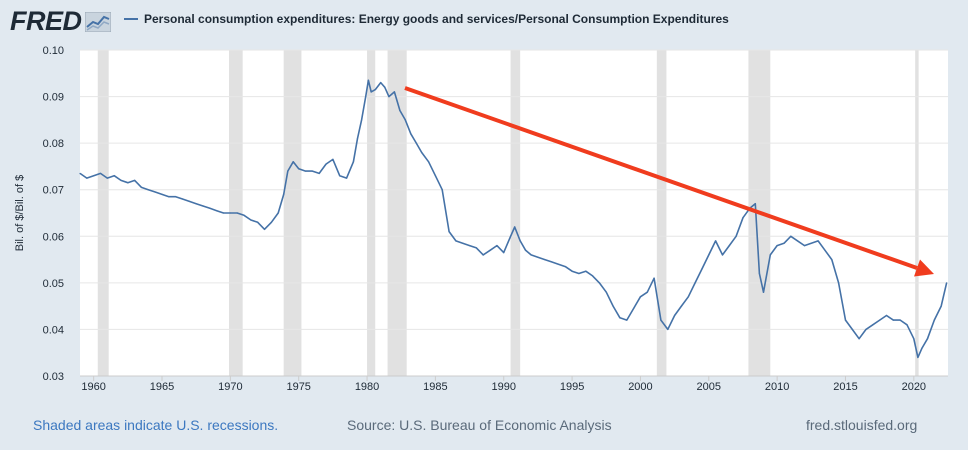 Image resolution: width=968 pixels, height=450 pixels. I want to click on x-tick-label: 2000, so click(640, 387).